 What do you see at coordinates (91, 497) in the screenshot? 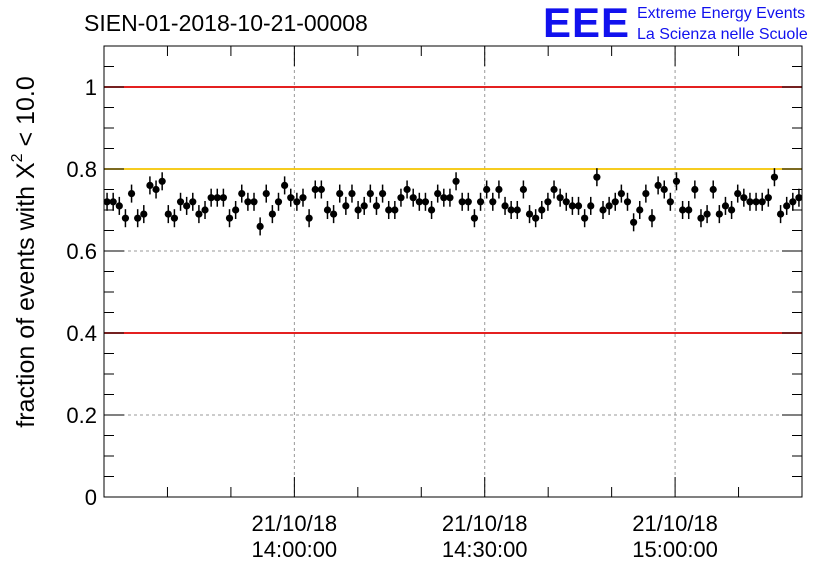
I see `y-tick-label: 0` at bounding box center [91, 497].